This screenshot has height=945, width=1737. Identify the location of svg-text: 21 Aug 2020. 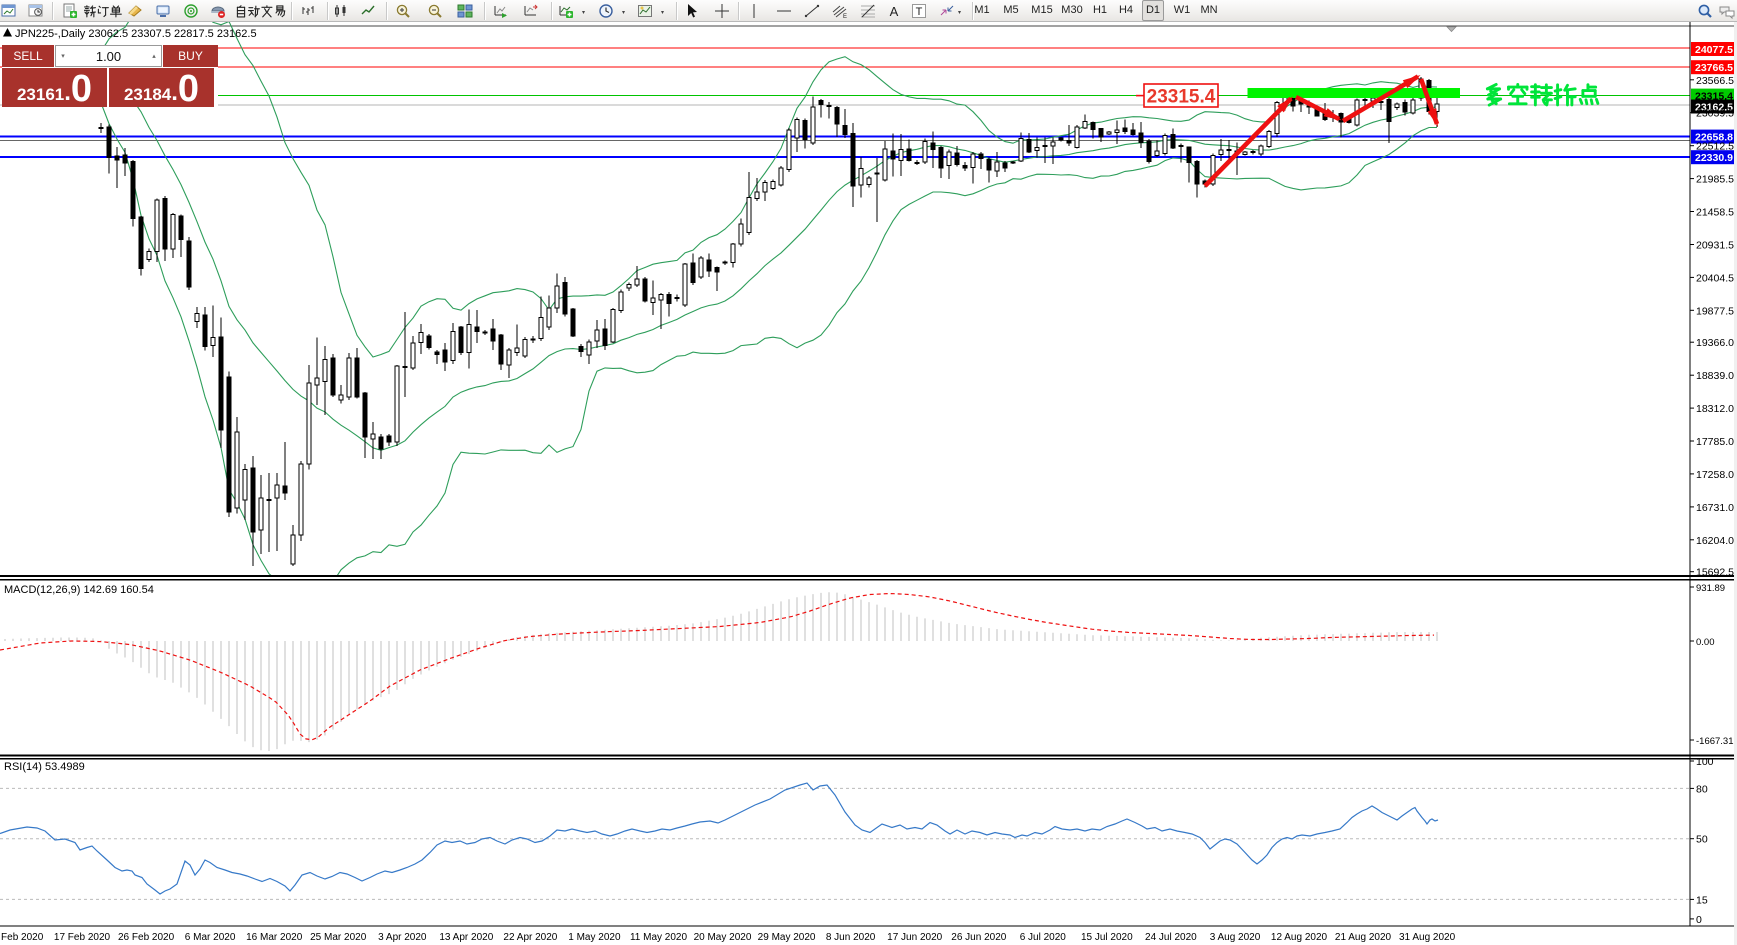
(1363, 937).